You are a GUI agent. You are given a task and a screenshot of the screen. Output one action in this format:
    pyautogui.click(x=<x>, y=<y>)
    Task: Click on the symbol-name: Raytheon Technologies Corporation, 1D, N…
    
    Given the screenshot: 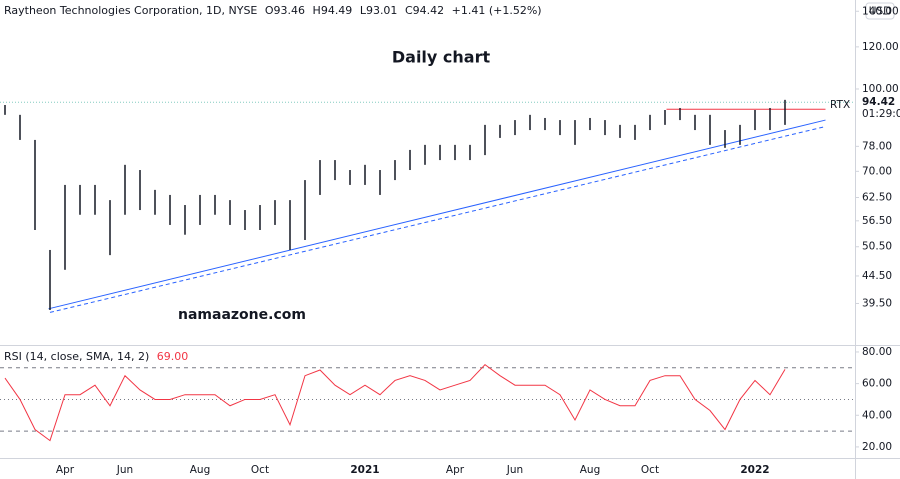 What is the action you would take?
    pyautogui.click(x=130, y=10)
    